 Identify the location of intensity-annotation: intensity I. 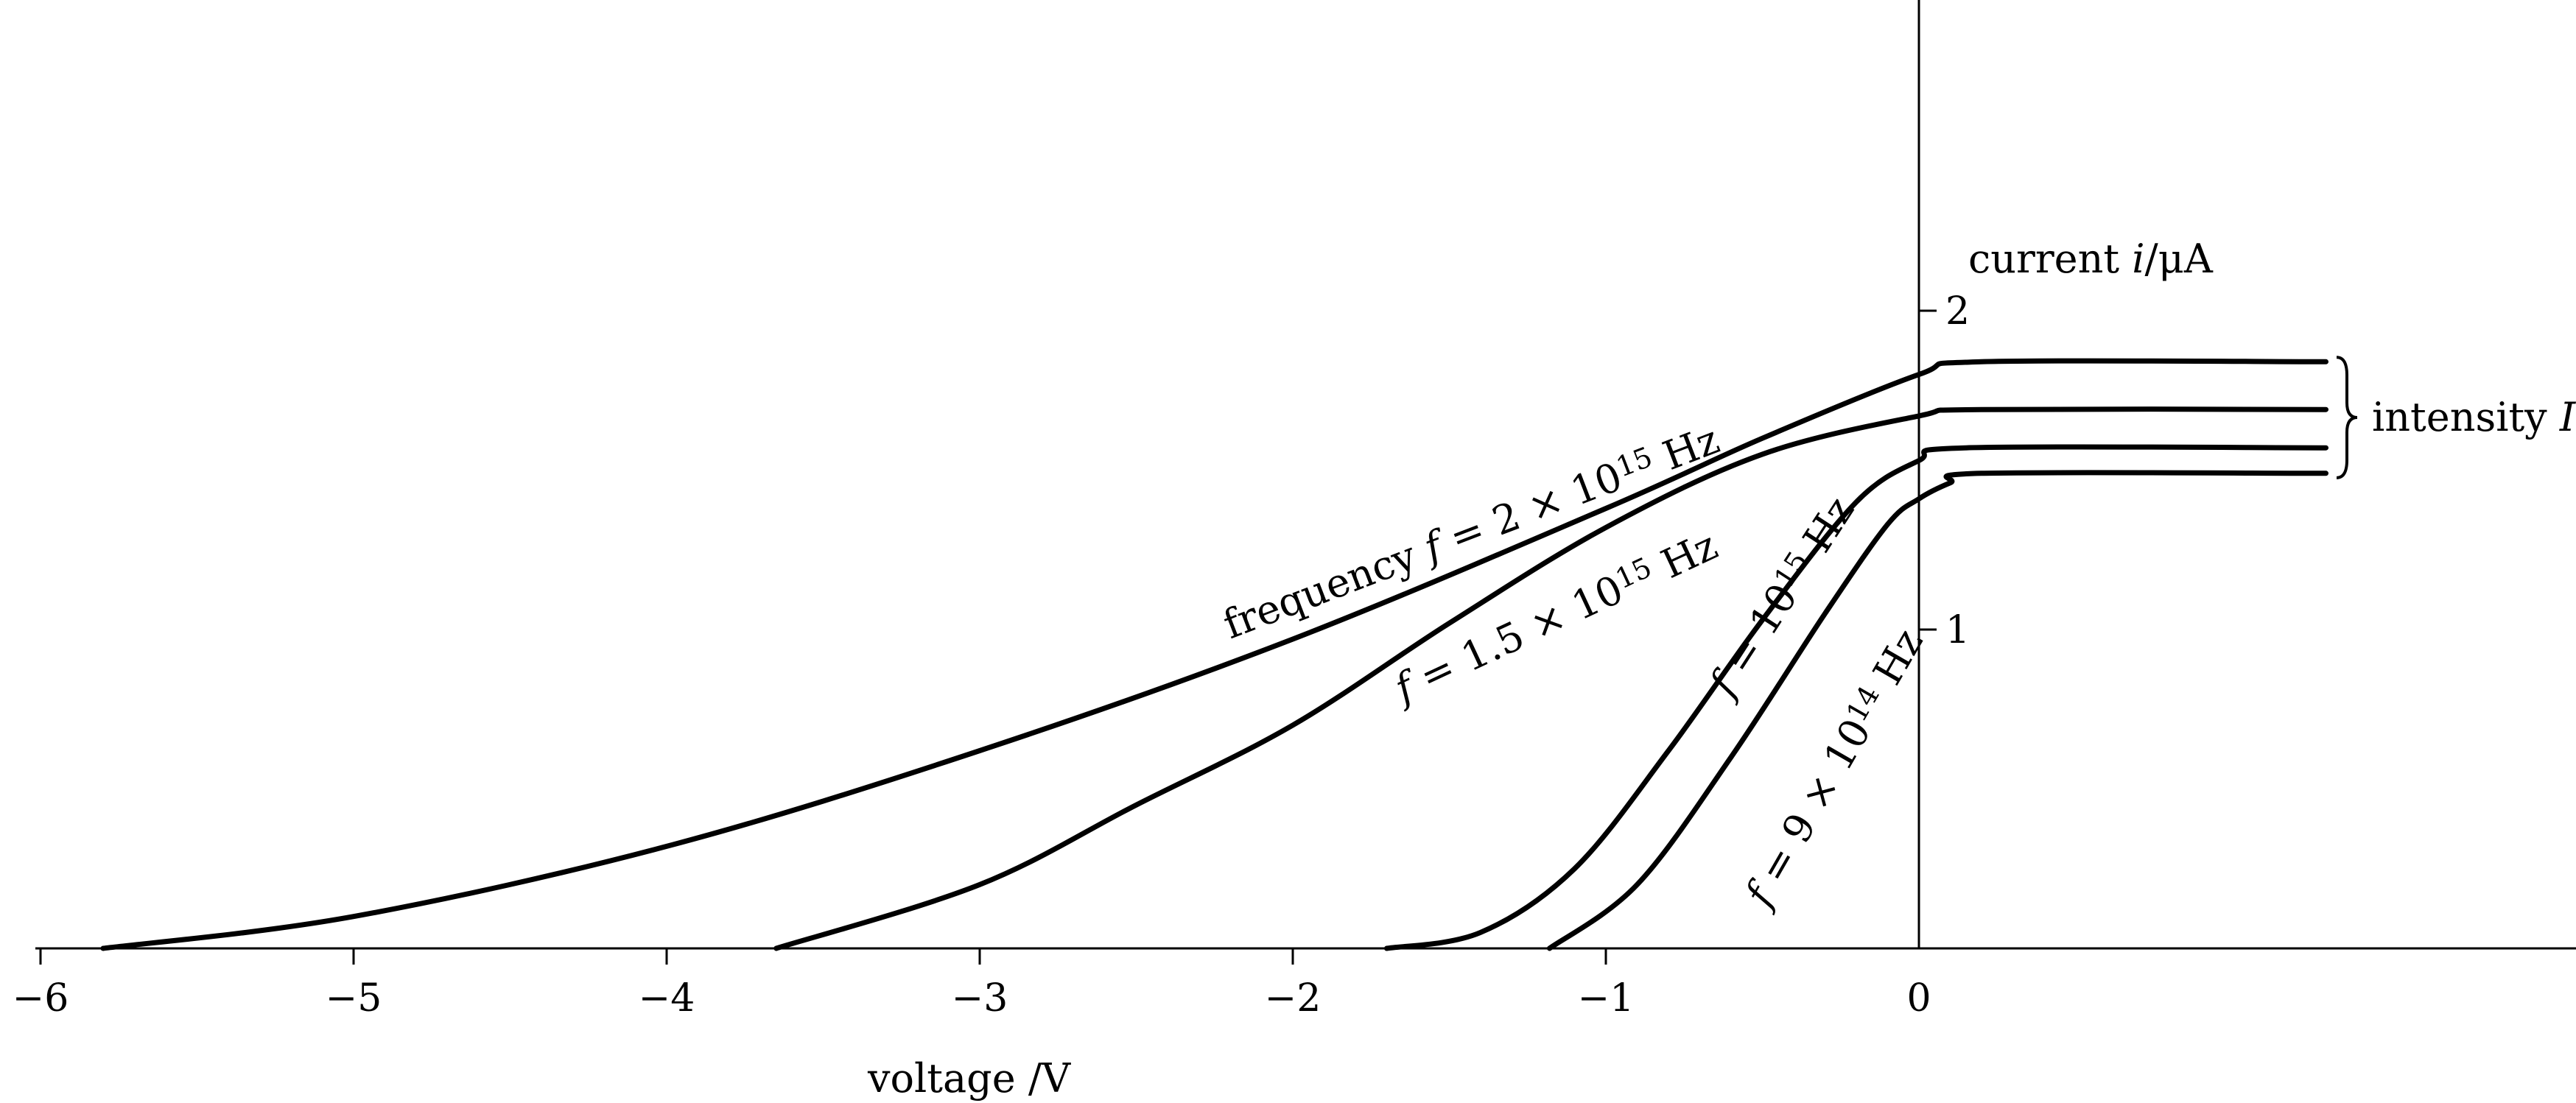
(2456, 417).